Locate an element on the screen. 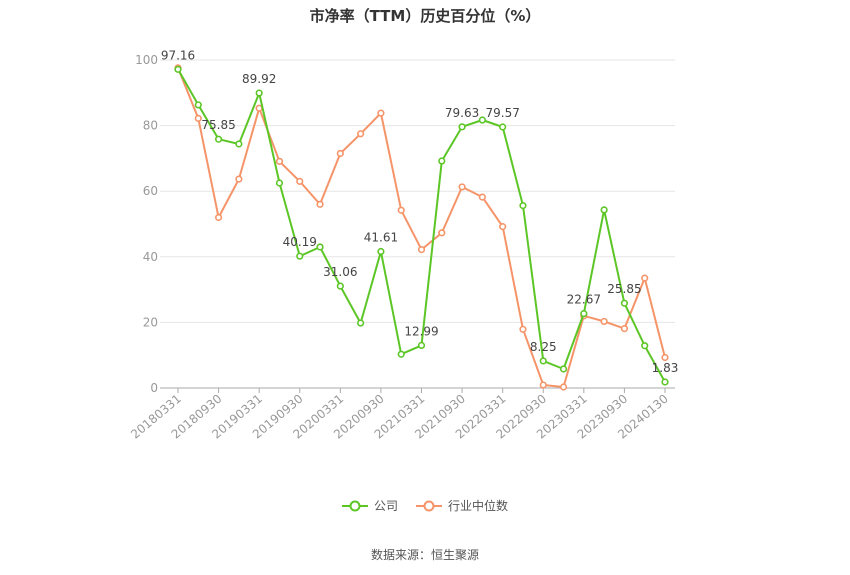  legend-company-label: 公司 is located at coordinates (385, 506).